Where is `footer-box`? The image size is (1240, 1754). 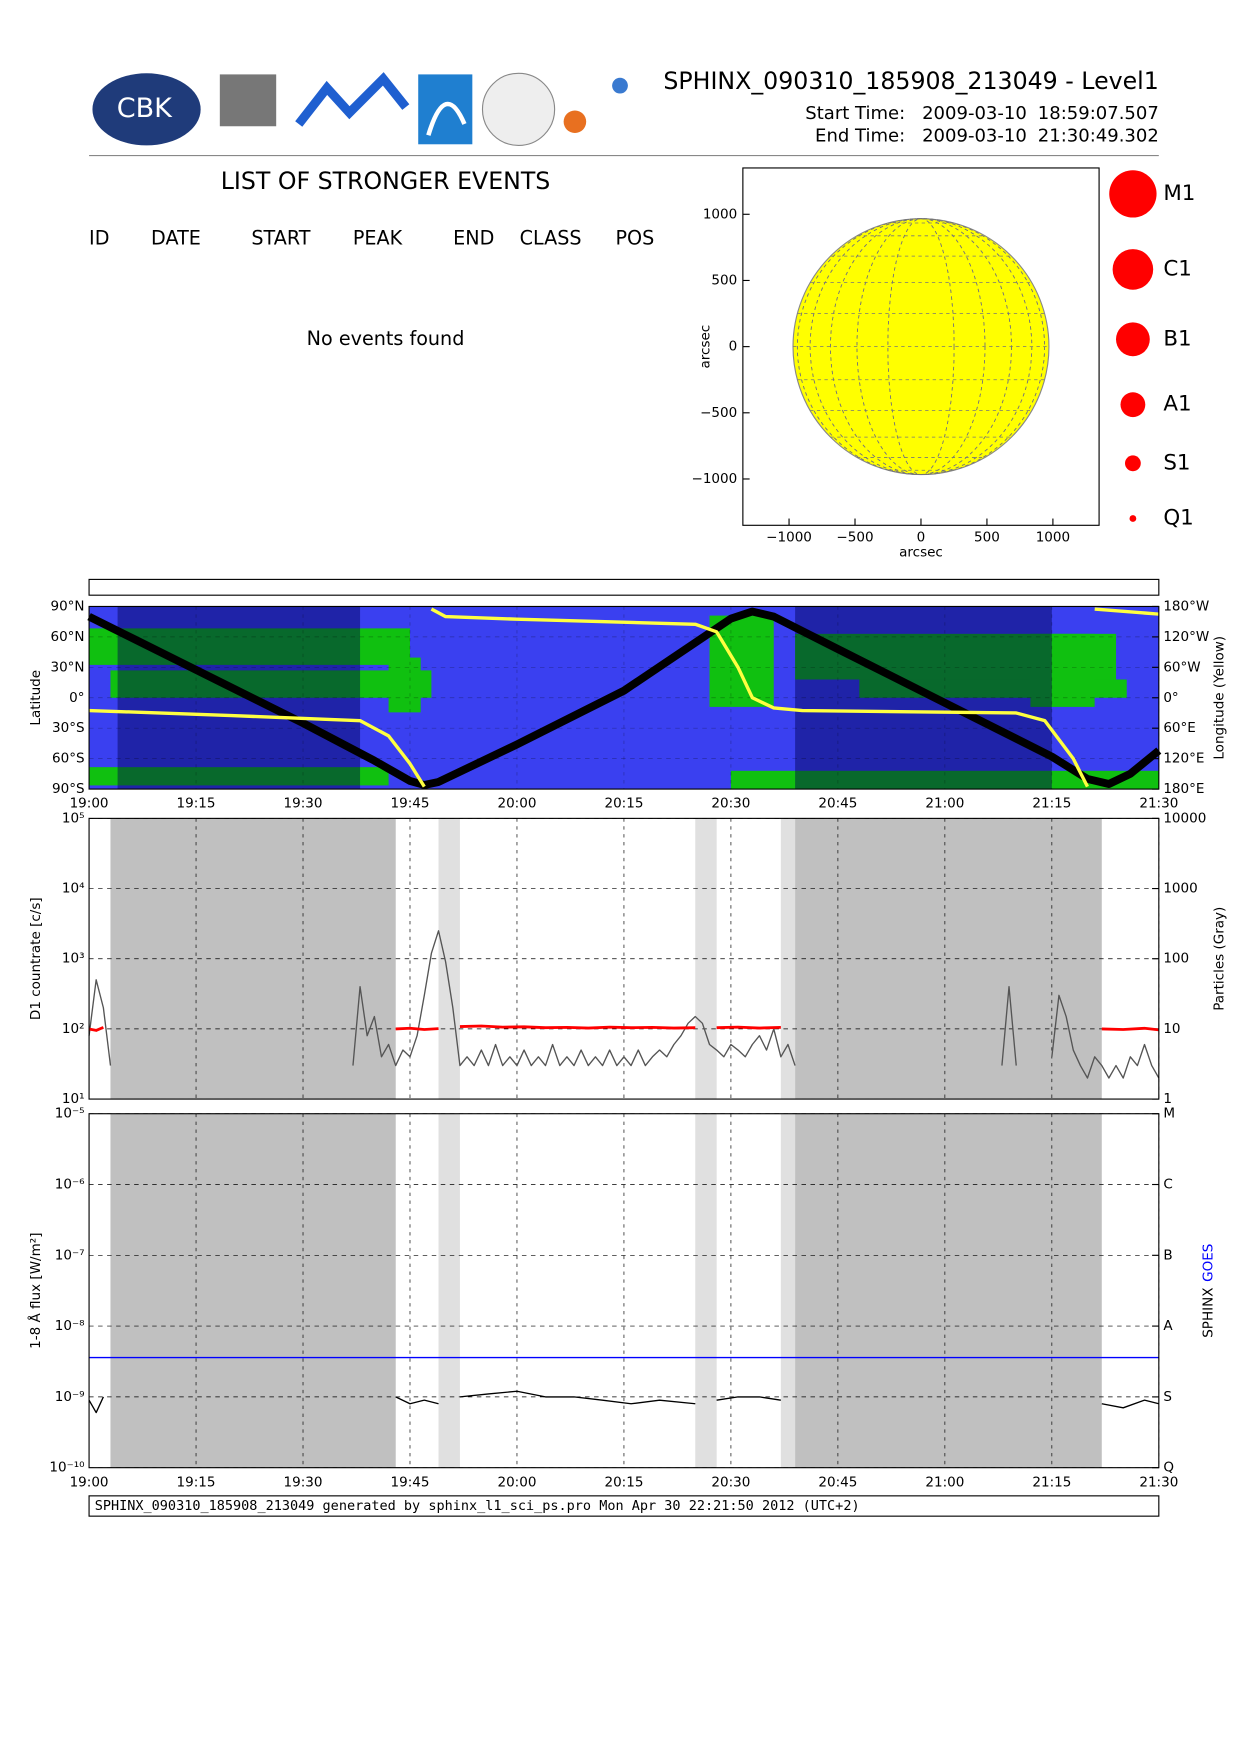
footer-box is located at coordinates (624, 1506).